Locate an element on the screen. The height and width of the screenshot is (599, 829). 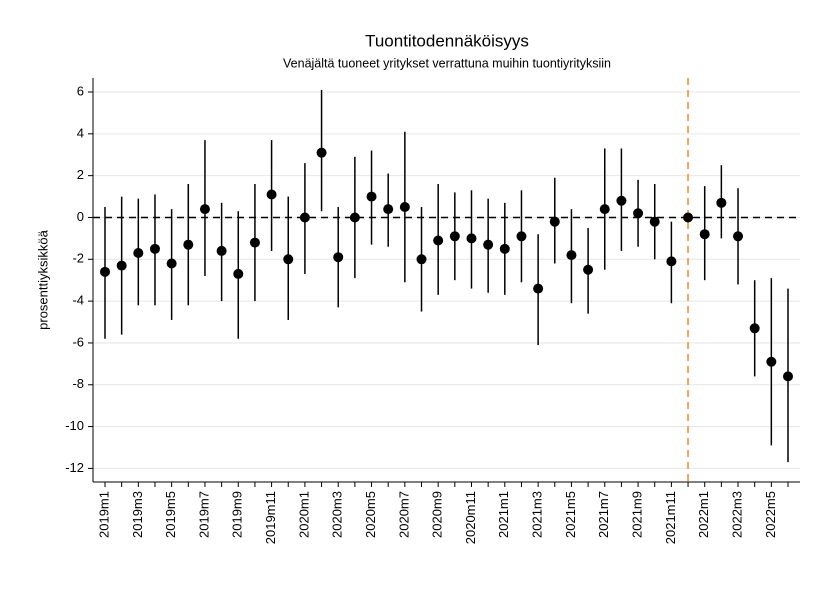
y-axis-label: prosenttiyksikköä is located at coordinates (42, 279).